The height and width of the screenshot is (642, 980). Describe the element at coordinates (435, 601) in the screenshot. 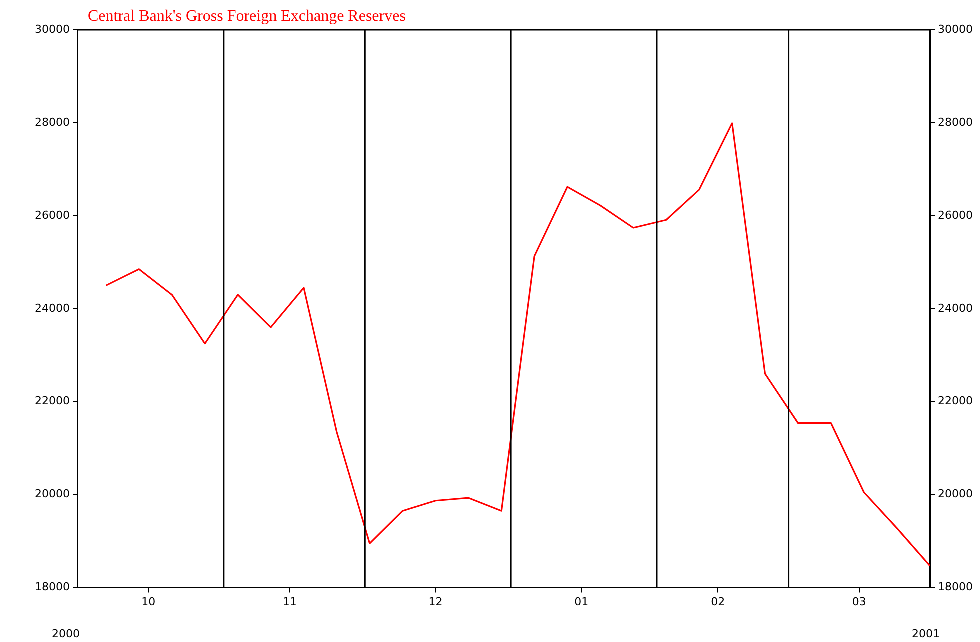

I see `x-tick-label: 12` at that location.